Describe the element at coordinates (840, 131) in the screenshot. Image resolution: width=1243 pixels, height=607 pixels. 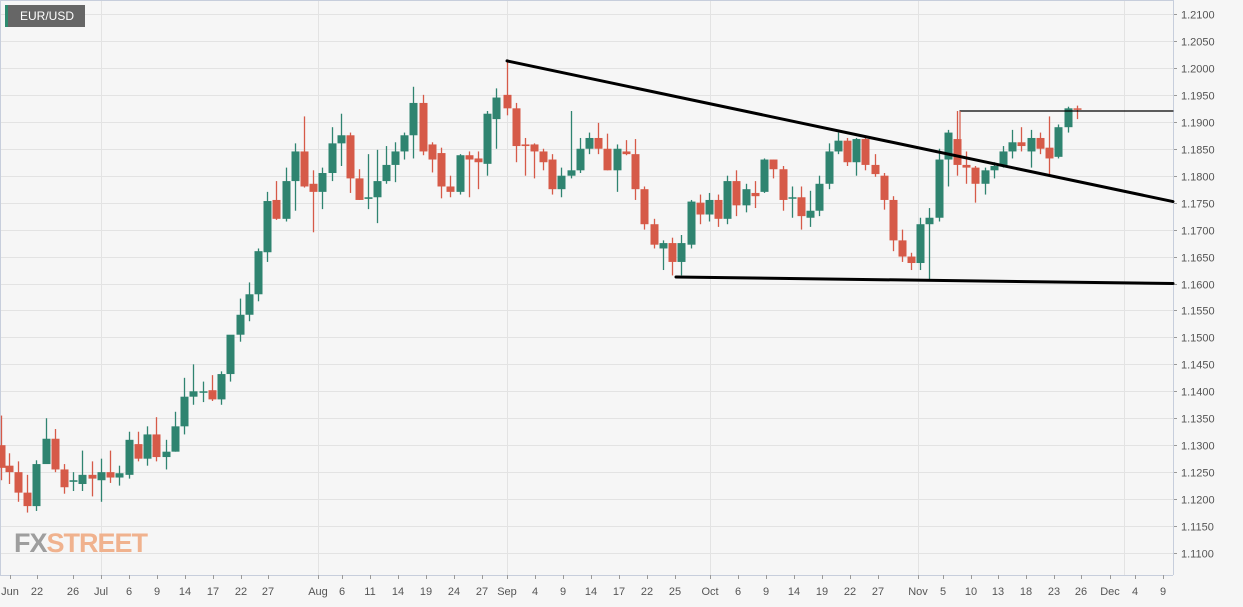
I see `trendline-descending-resistance` at that location.